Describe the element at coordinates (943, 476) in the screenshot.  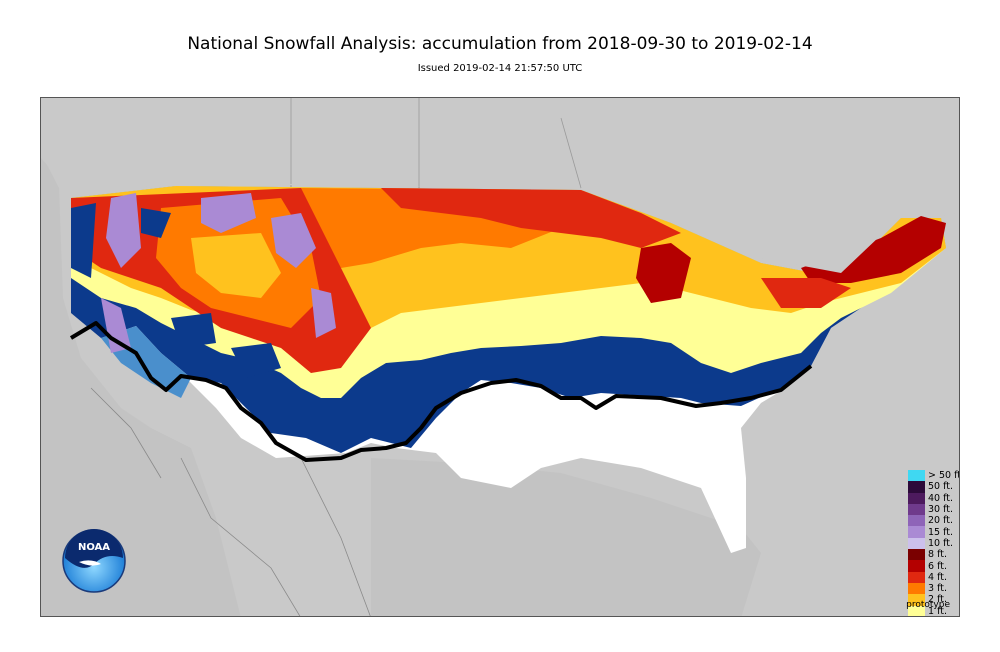
I see `legend-label: > 50 ft.` at that location.